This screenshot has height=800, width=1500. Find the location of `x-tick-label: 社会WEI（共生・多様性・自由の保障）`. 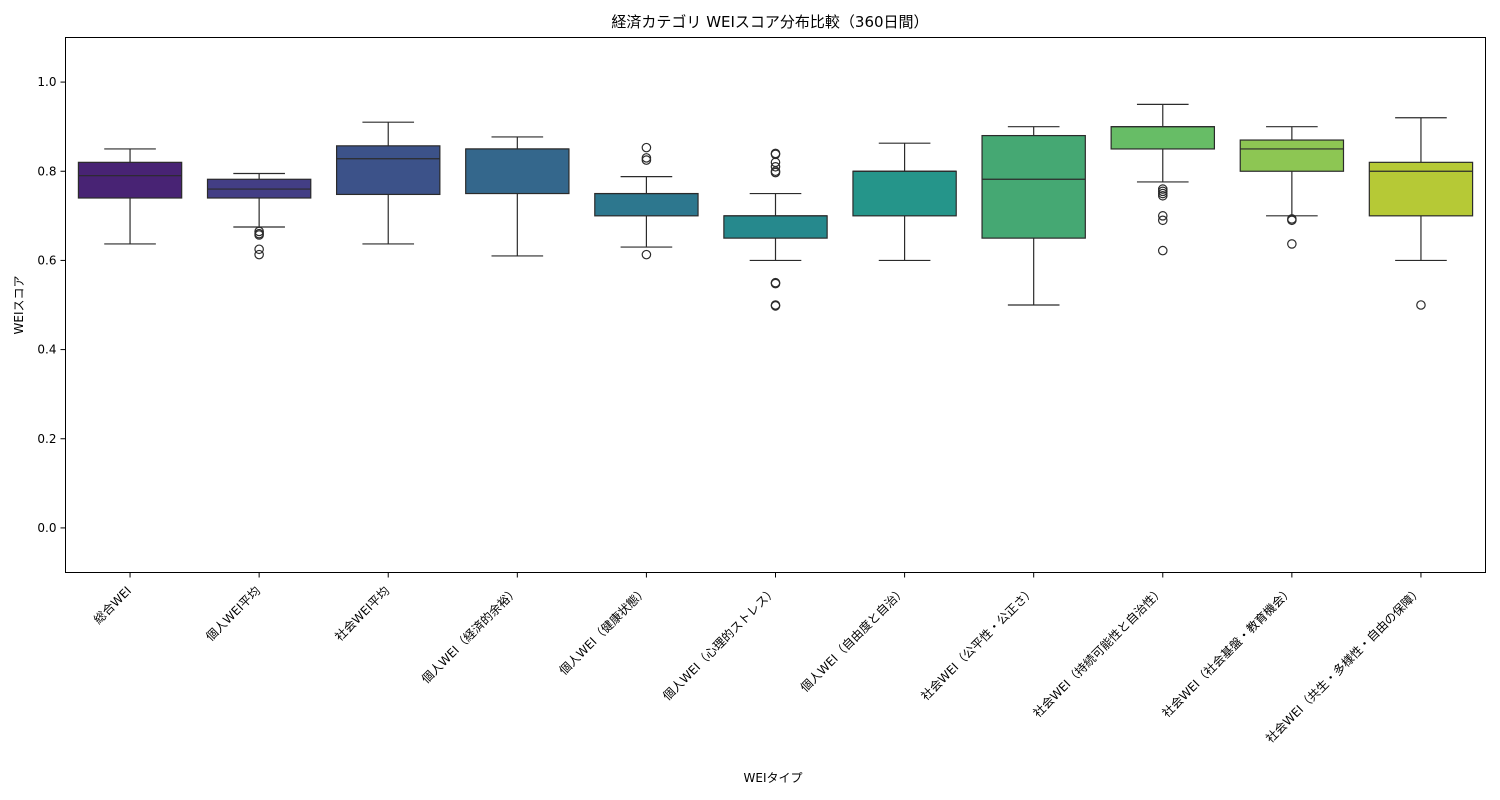

x-tick-label: 社会WEI（共生・多様性・自由の保障） is located at coordinates (1343, 664).